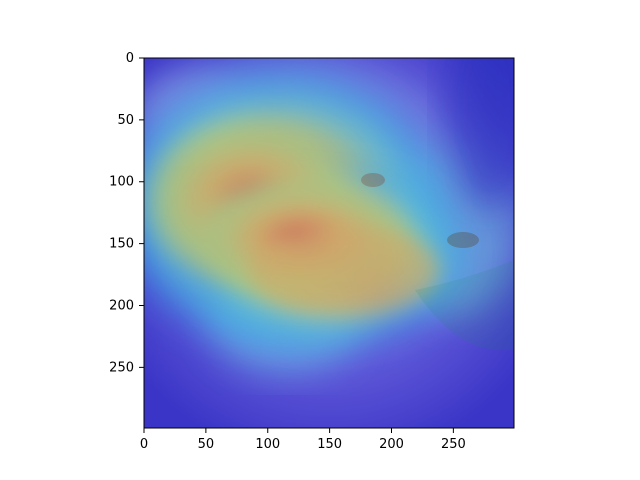  I want to click on x-axis: 0 50 100 150 200 250, so click(303, 440).